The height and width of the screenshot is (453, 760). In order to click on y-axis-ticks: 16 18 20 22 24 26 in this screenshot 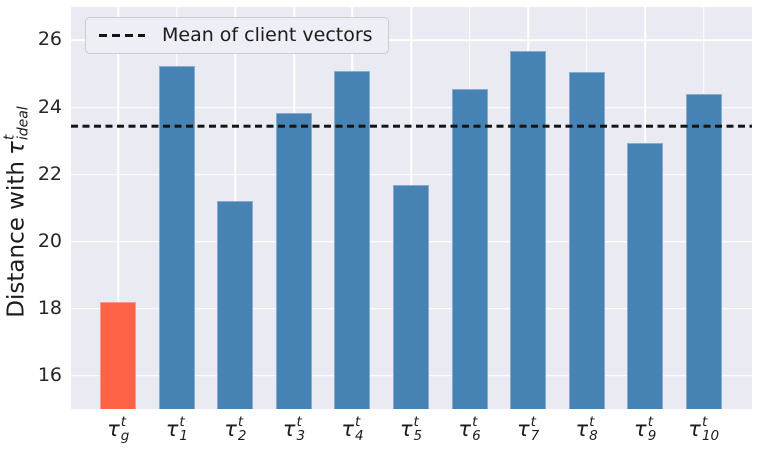, I will do `click(31, 208)`.